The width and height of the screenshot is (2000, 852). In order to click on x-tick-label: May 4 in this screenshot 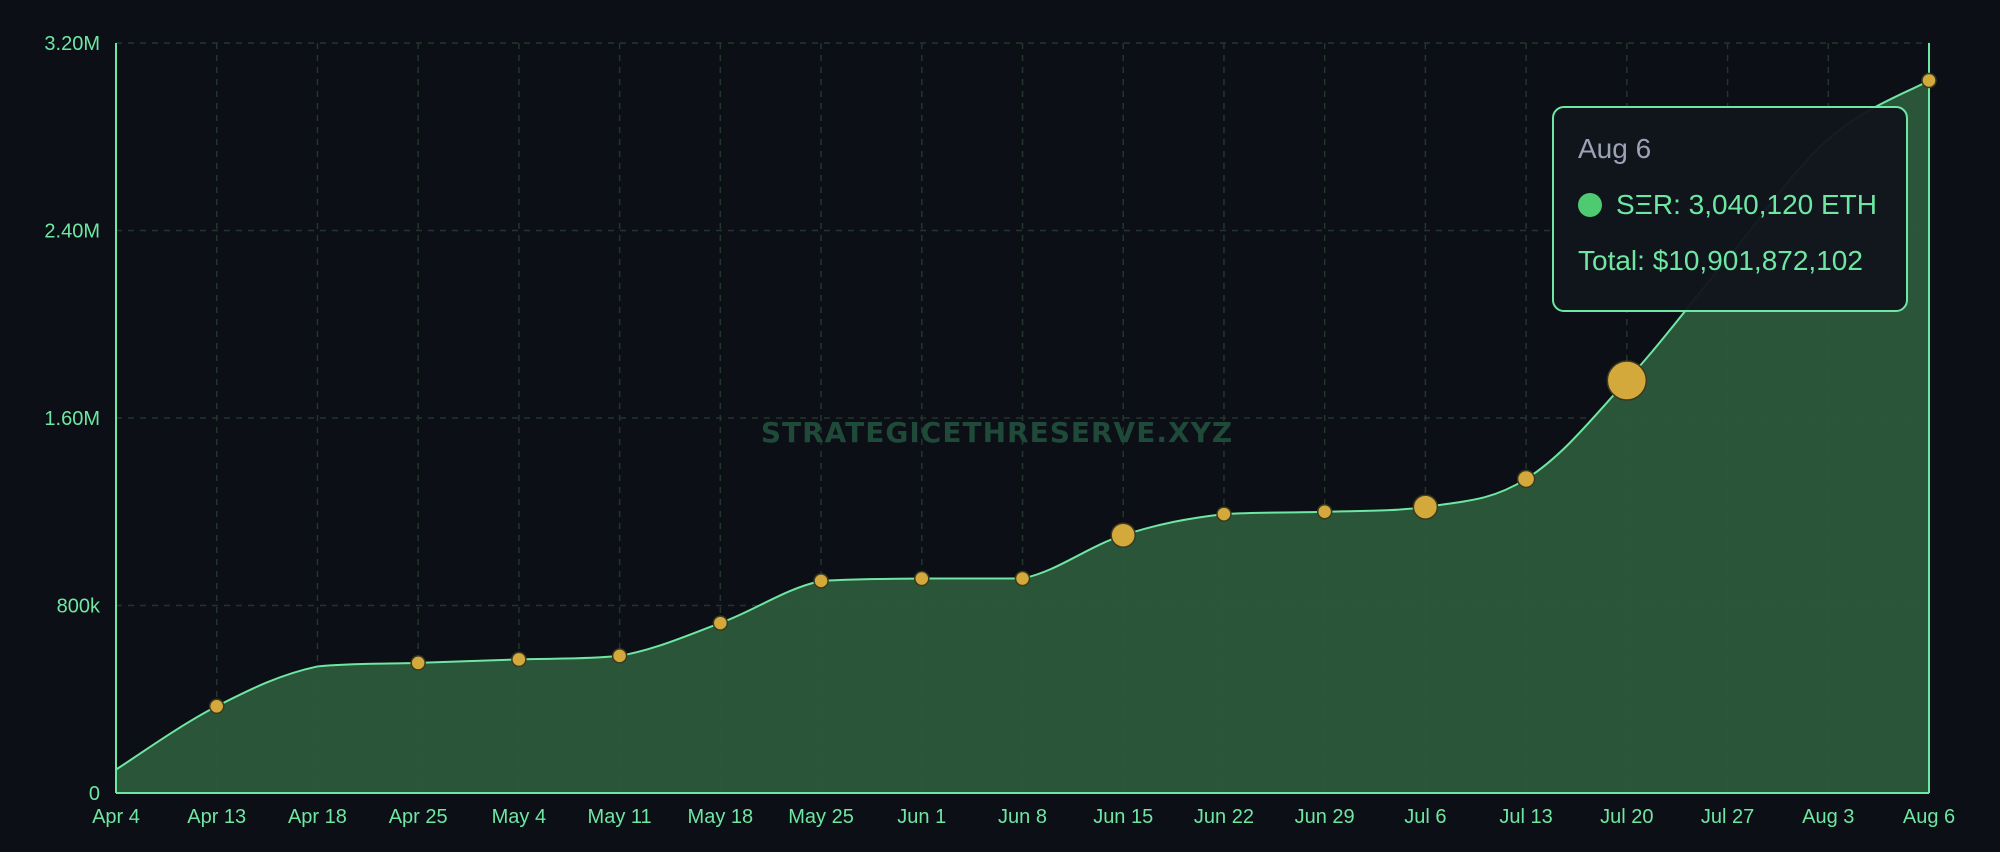, I will do `click(519, 817)`.